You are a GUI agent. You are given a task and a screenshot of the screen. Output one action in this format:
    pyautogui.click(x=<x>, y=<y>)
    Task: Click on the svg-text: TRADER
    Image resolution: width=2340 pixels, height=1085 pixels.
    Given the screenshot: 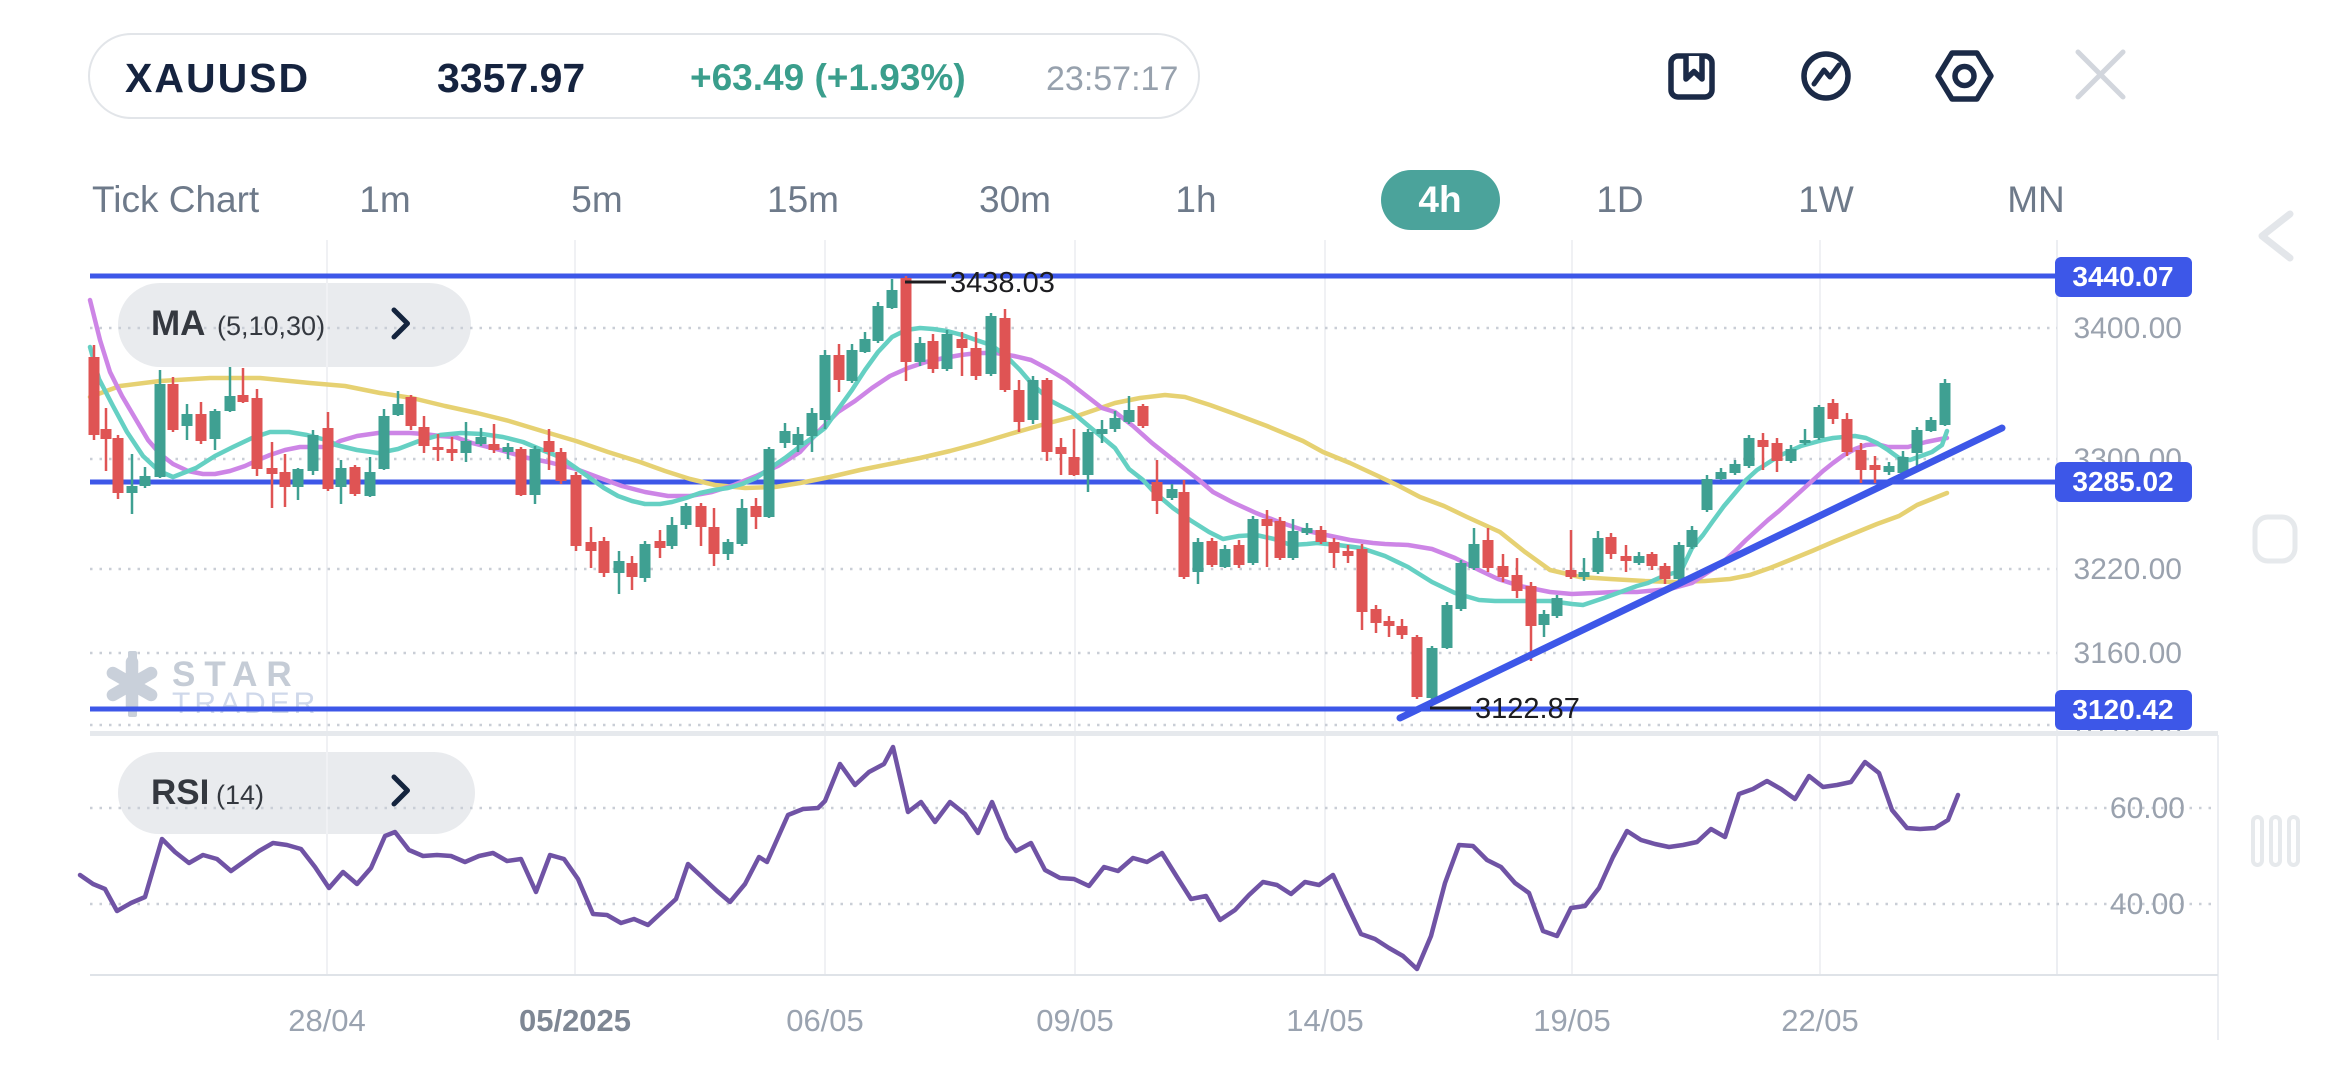 What is the action you would take?
    pyautogui.click(x=245, y=703)
    